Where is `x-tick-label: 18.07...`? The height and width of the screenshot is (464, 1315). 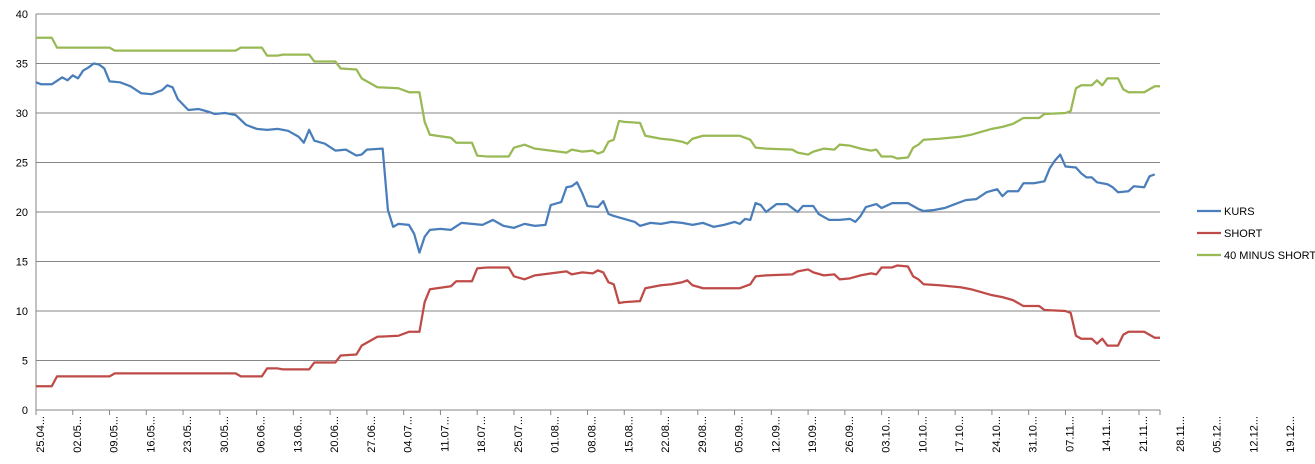
x-tick-label: 18.07... is located at coordinates (482, 434).